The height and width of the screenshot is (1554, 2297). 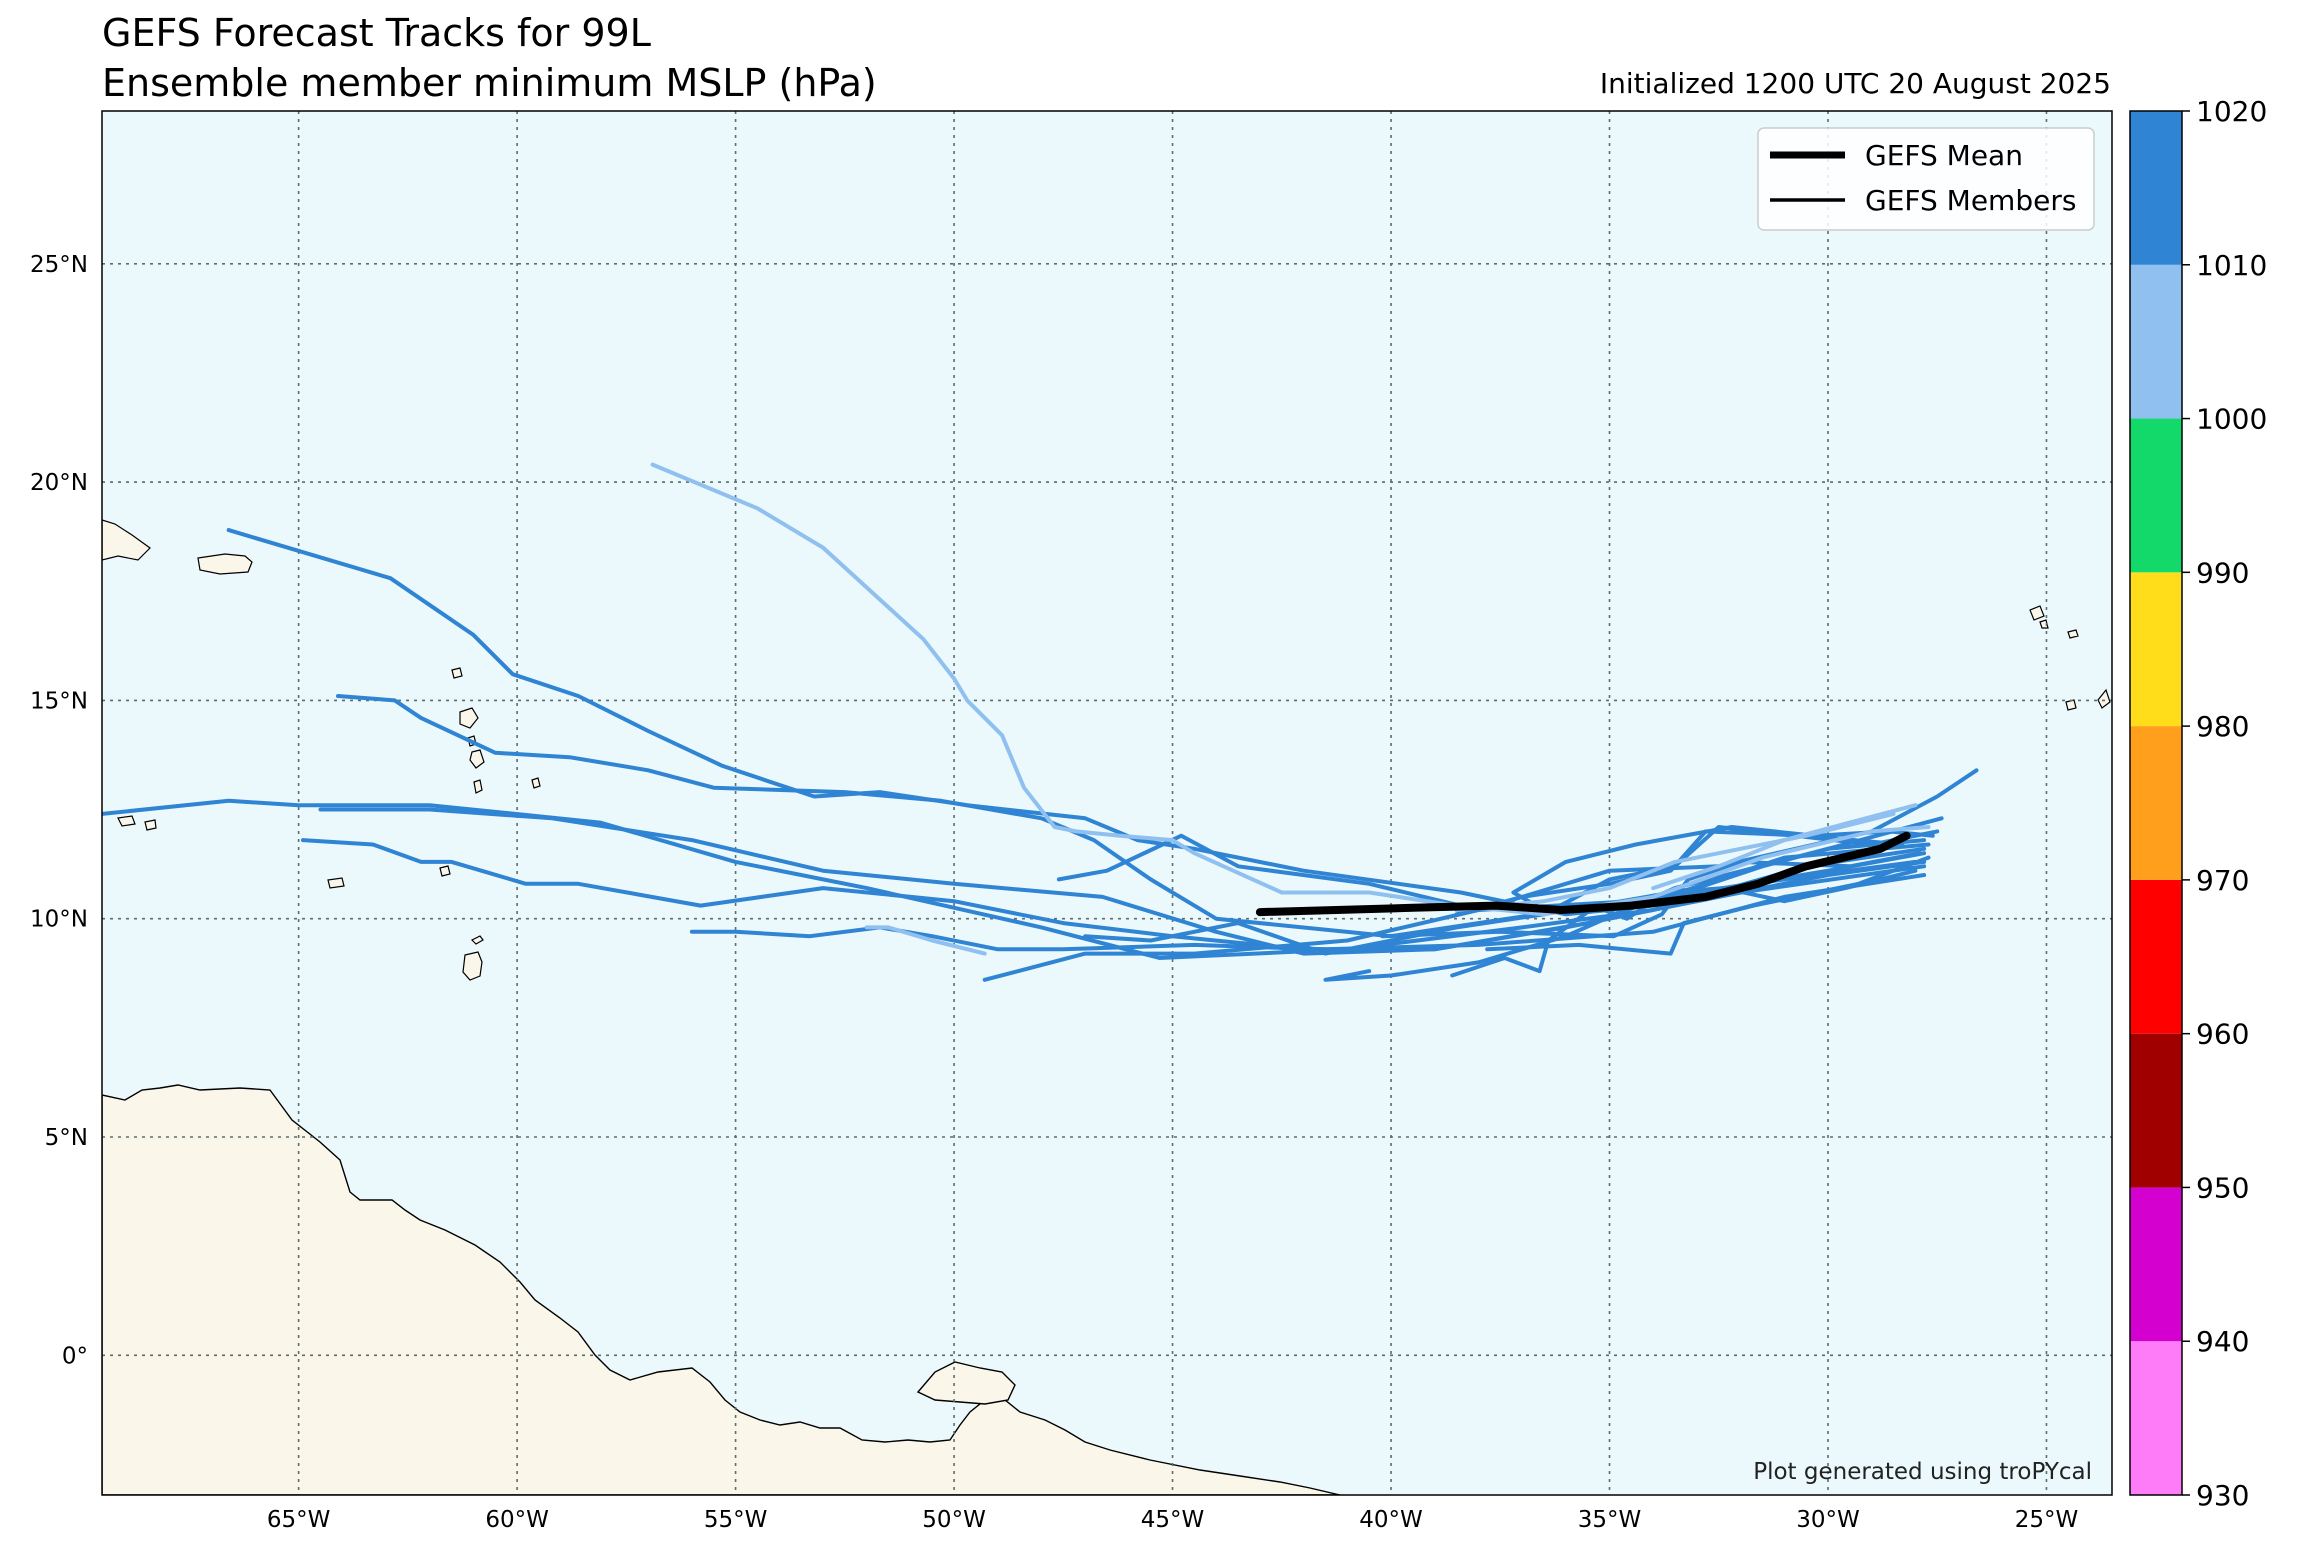 I want to click on guadeloupe-island, so click(x=469, y=718).